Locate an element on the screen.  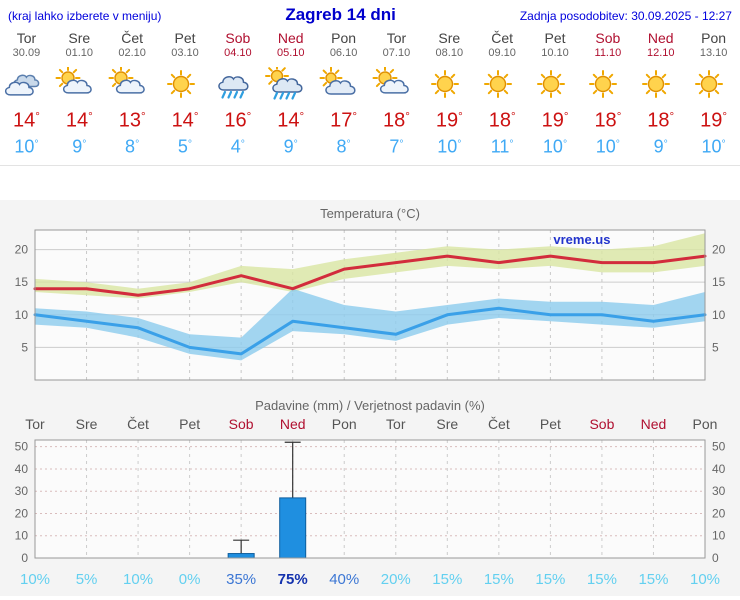
temp-min: 5° is located at coordinates (185, 147).